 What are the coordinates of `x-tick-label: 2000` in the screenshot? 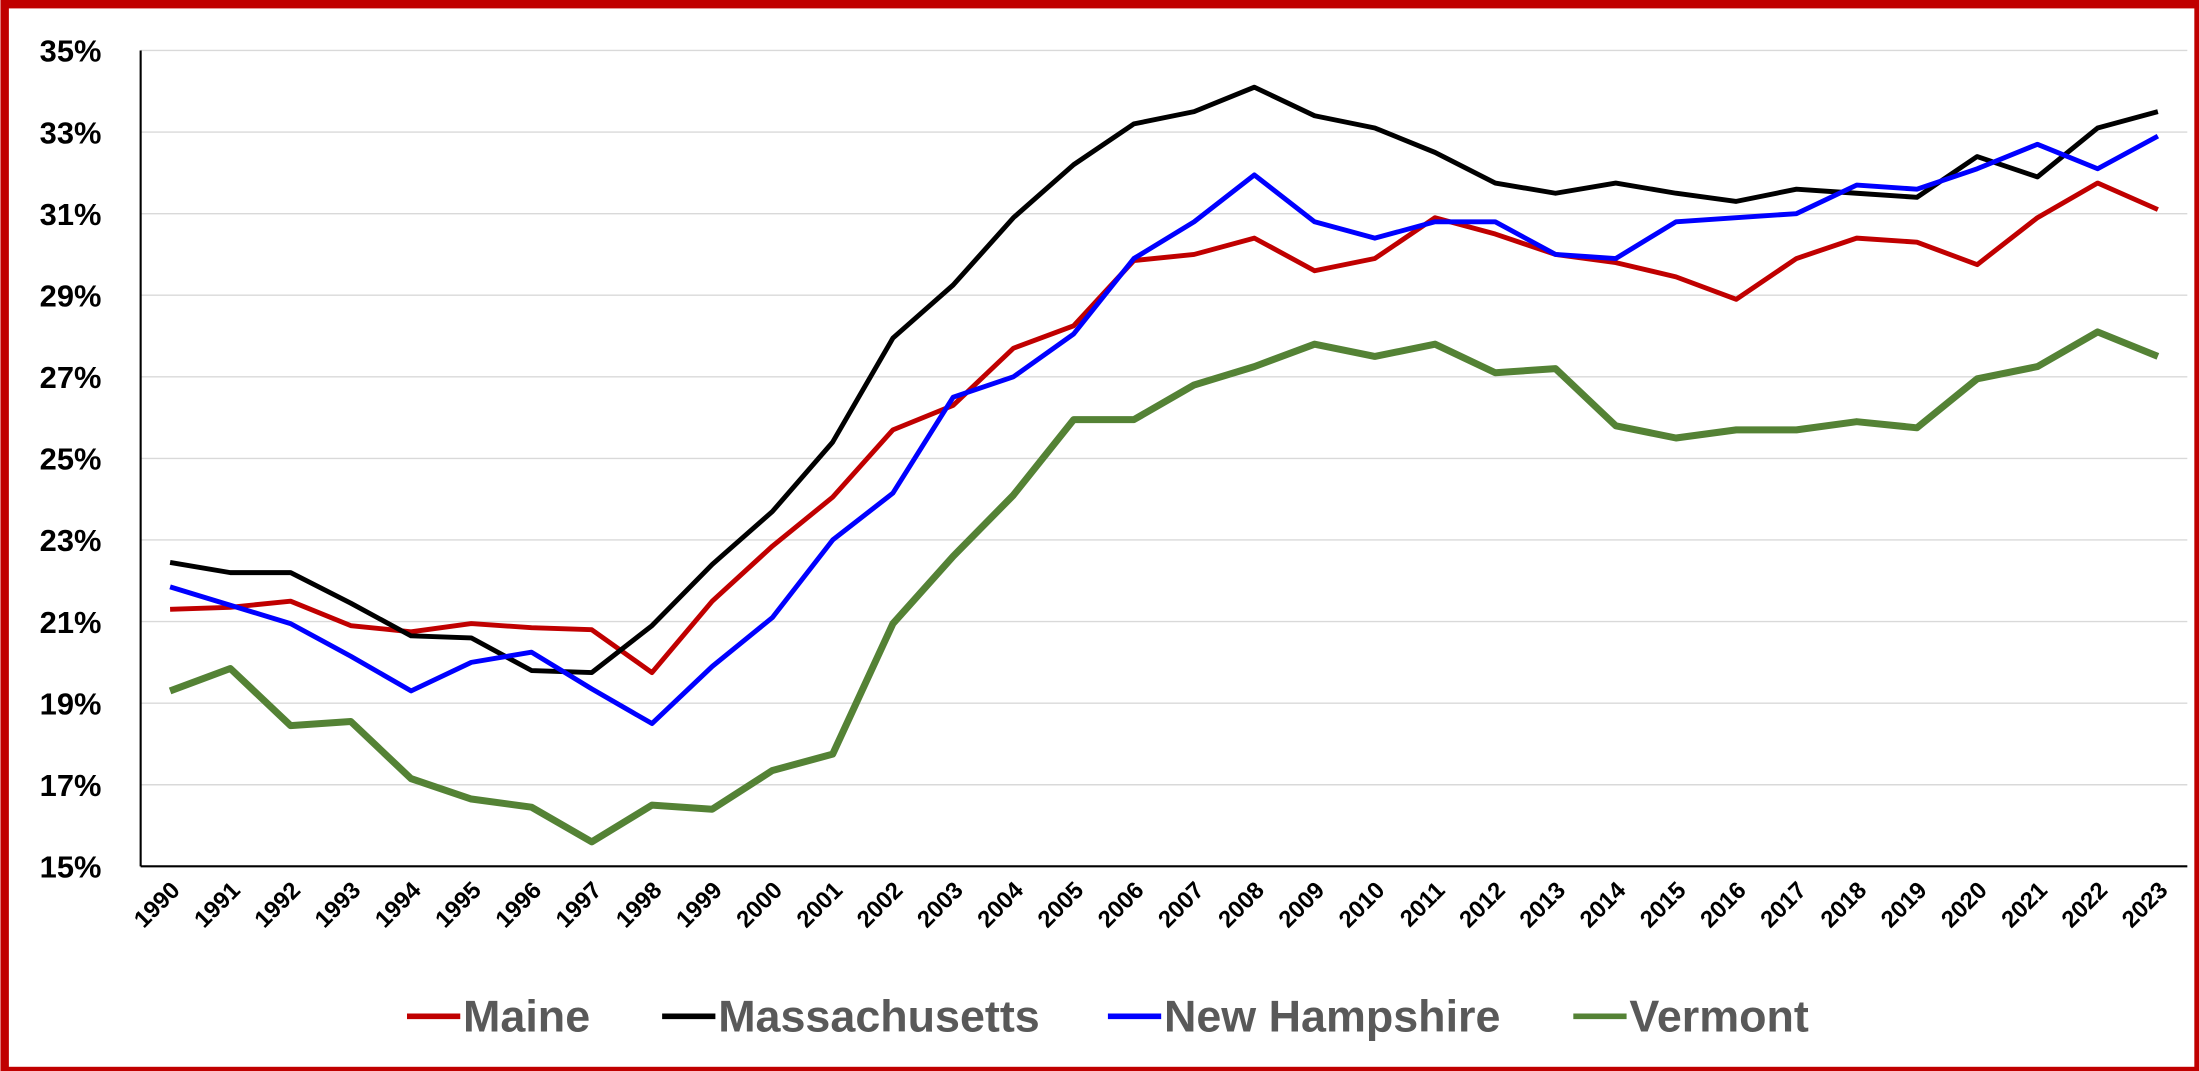 It's located at (759, 905).